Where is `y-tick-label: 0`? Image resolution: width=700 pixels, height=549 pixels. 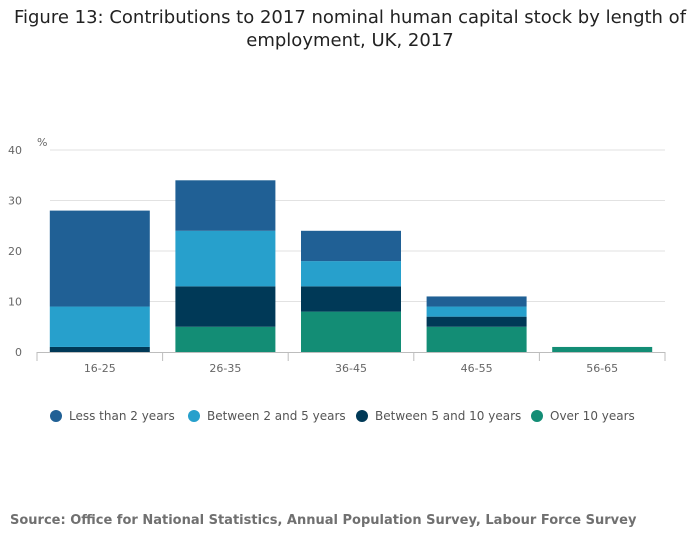
y-tick-label: 0 is located at coordinates (18, 352).